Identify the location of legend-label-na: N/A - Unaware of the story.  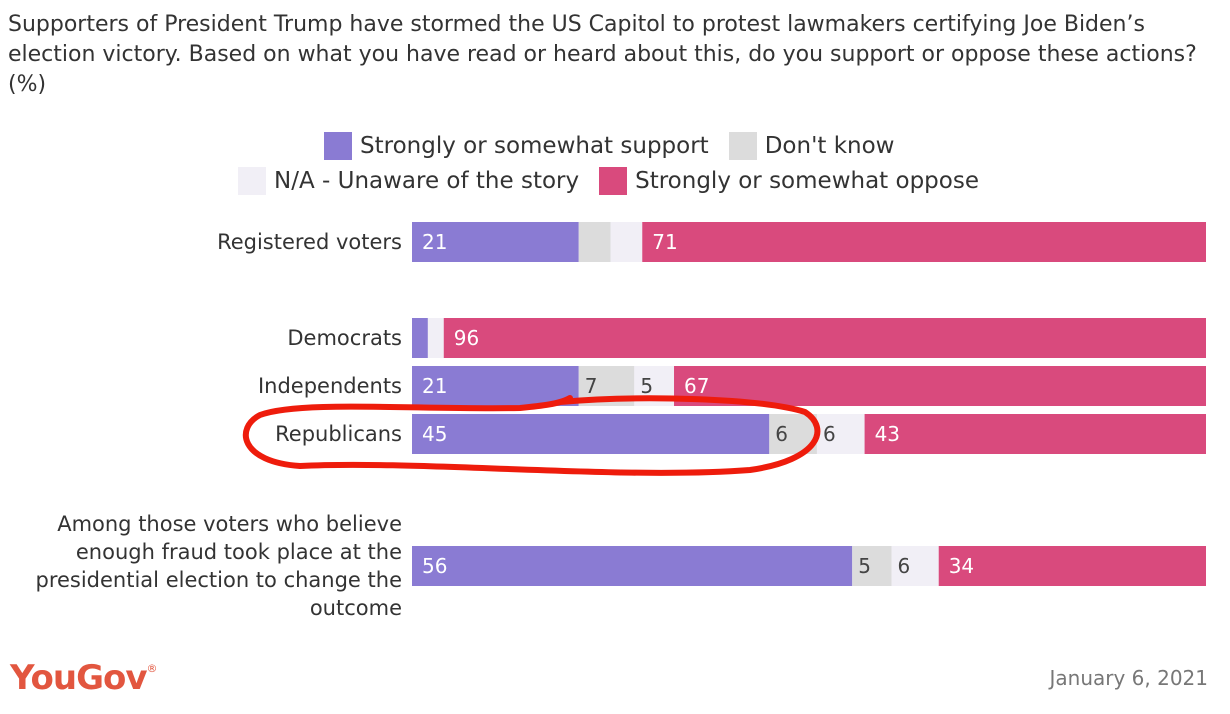
(427, 181).